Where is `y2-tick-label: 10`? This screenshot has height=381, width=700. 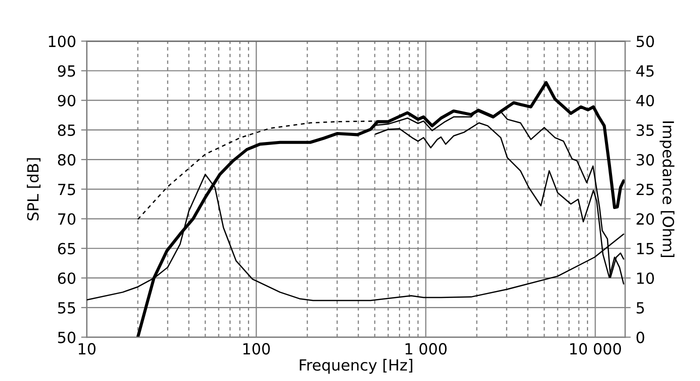
y2-tick-label: 10 is located at coordinates (645, 278).